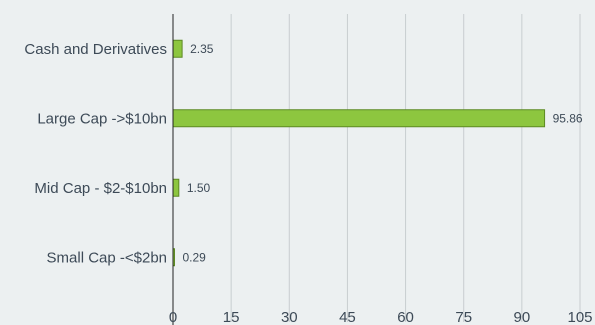 This screenshot has width=595, height=325. Describe the element at coordinates (202, 49) in the screenshot. I see `data-label: 2.35` at that location.